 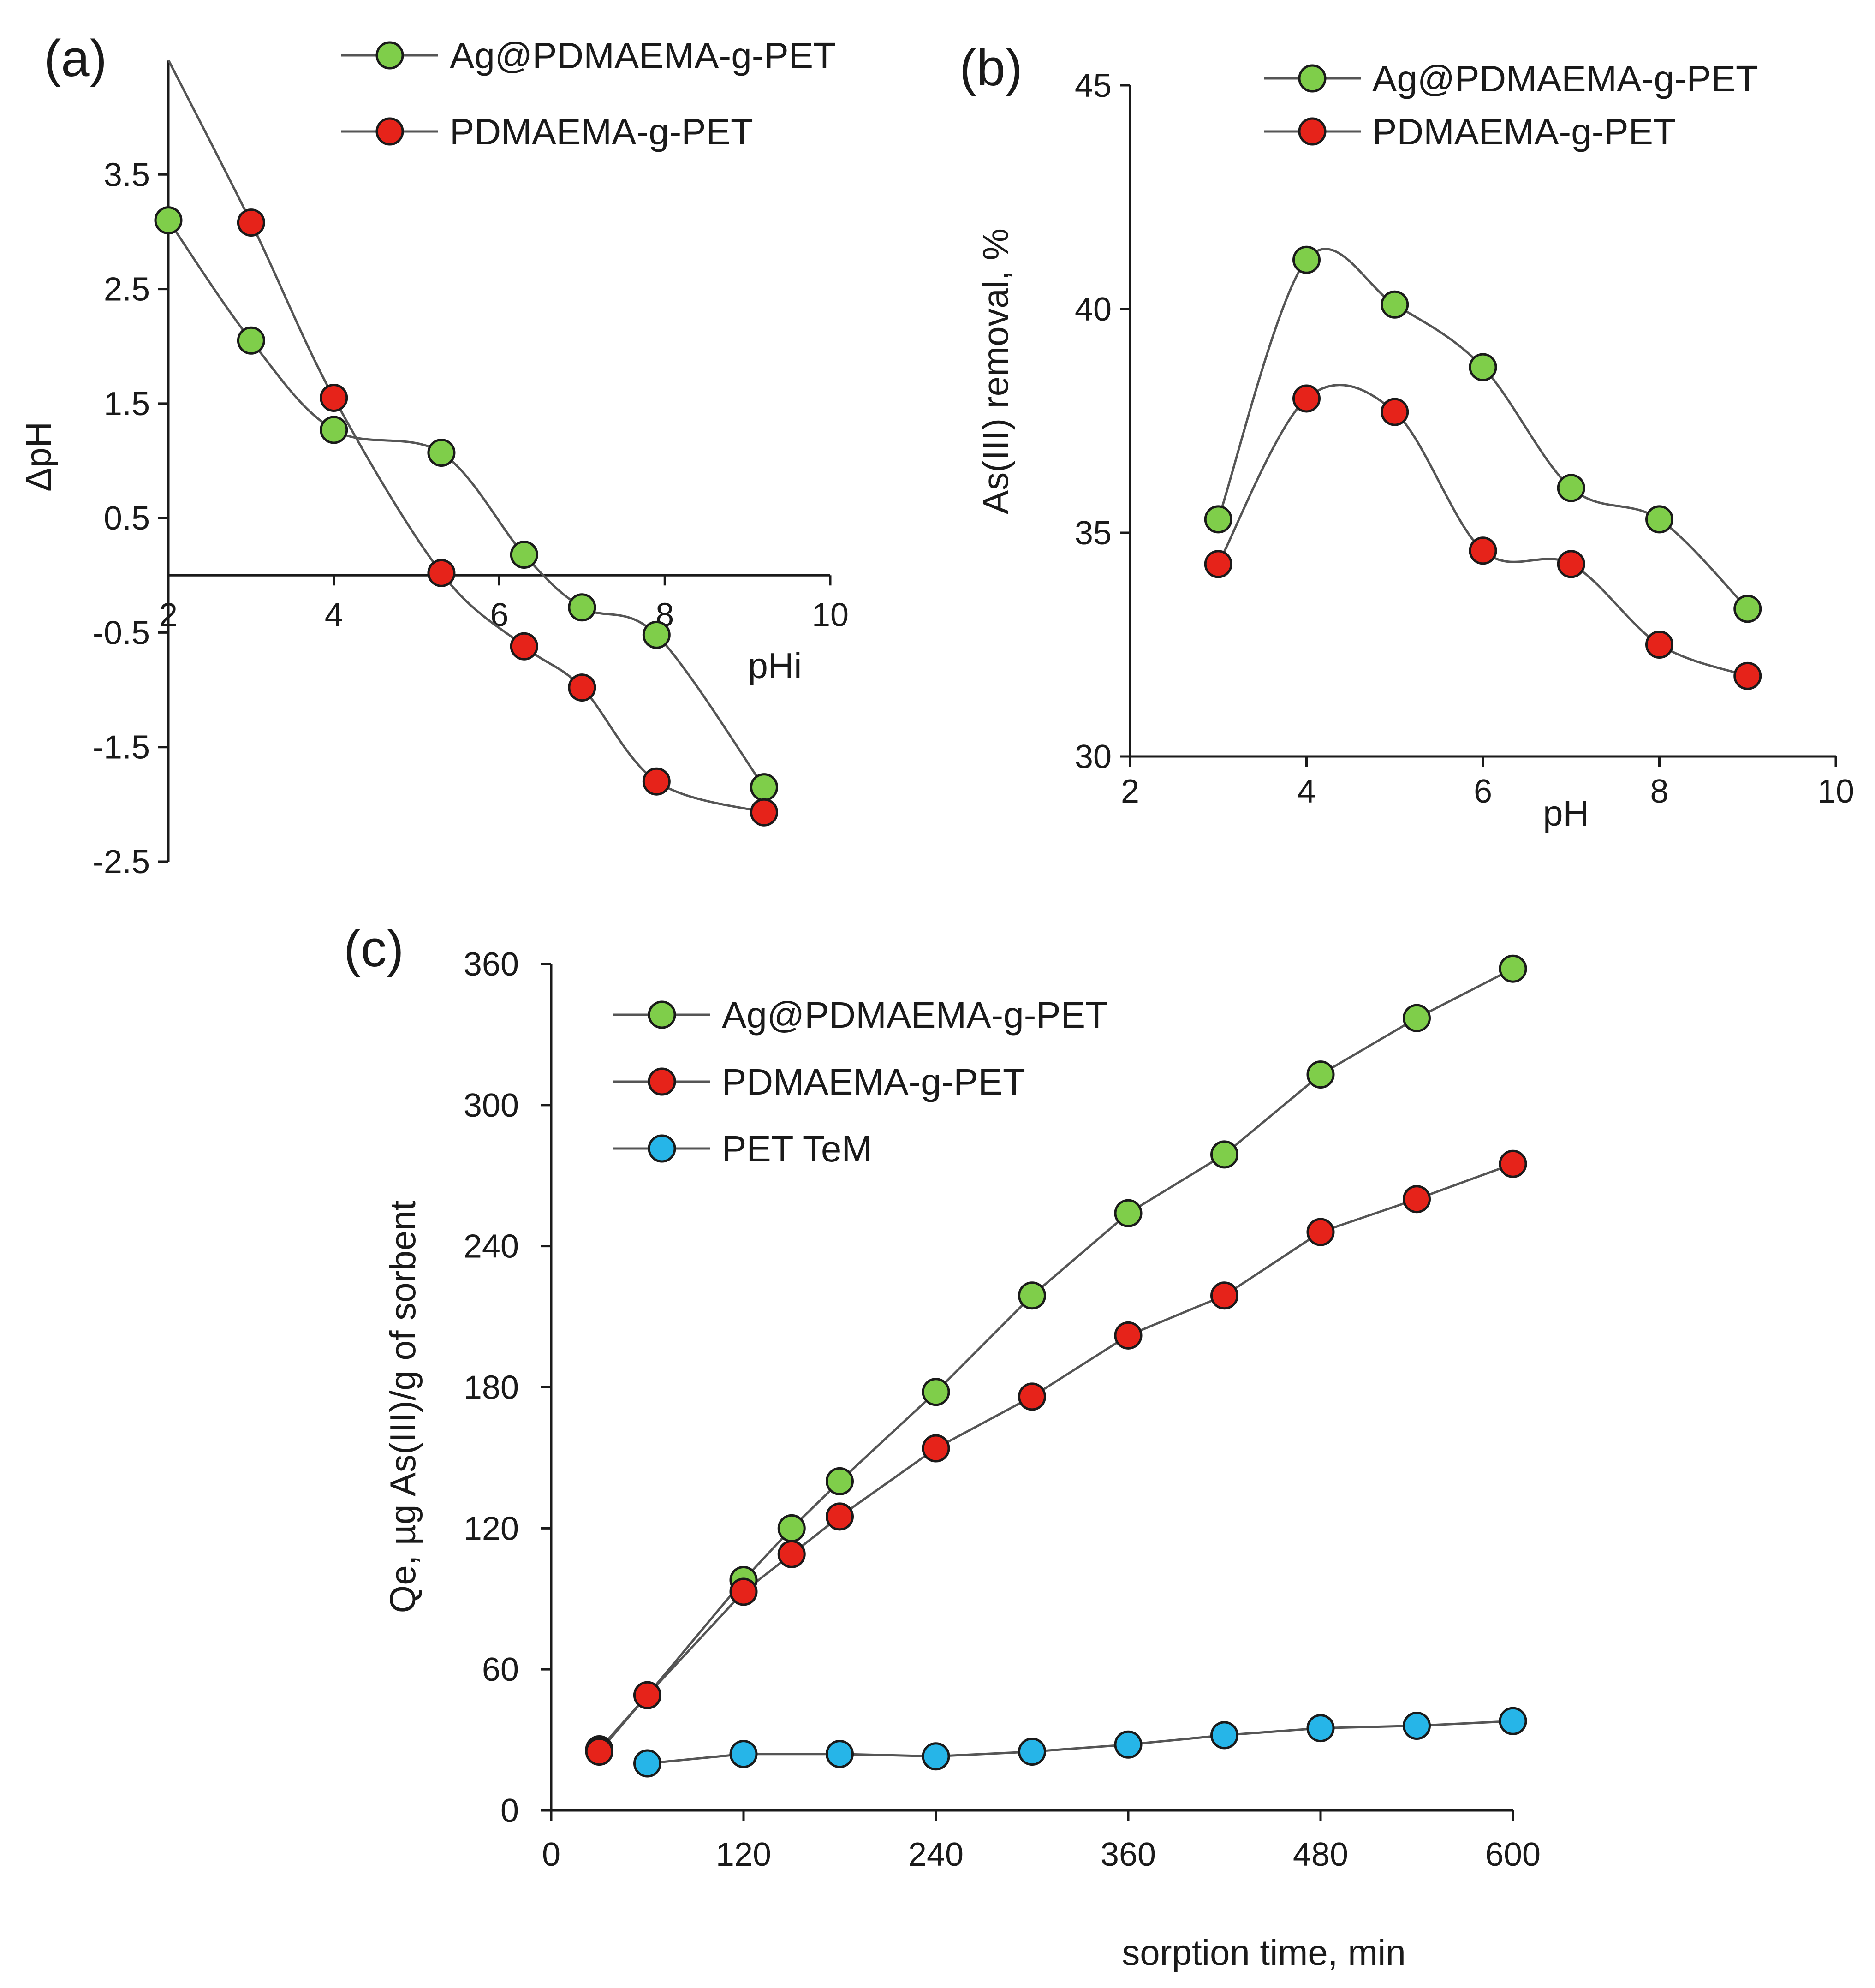 I want to click on panel-c-x-tick-label: 0, so click(x=551, y=1854).